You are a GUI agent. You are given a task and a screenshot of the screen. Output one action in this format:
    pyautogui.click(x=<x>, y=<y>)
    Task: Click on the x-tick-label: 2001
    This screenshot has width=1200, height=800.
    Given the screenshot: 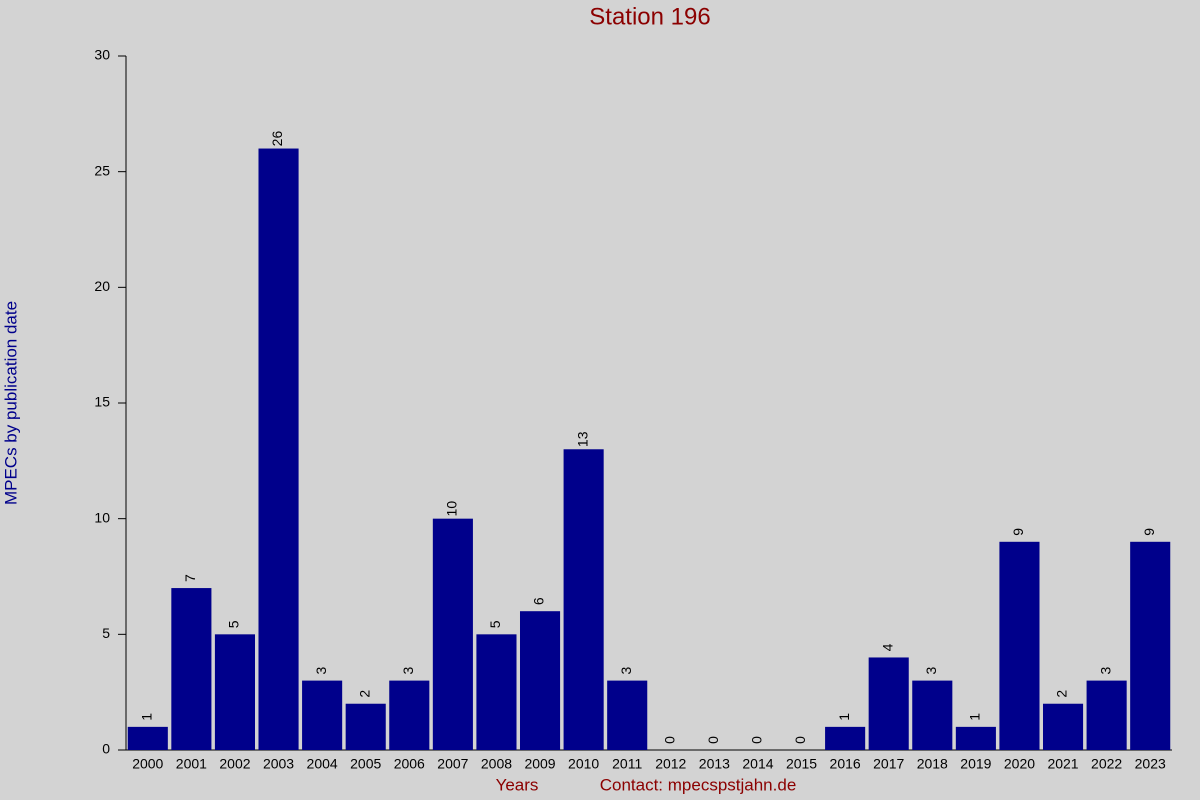 What is the action you would take?
    pyautogui.click(x=191, y=764)
    